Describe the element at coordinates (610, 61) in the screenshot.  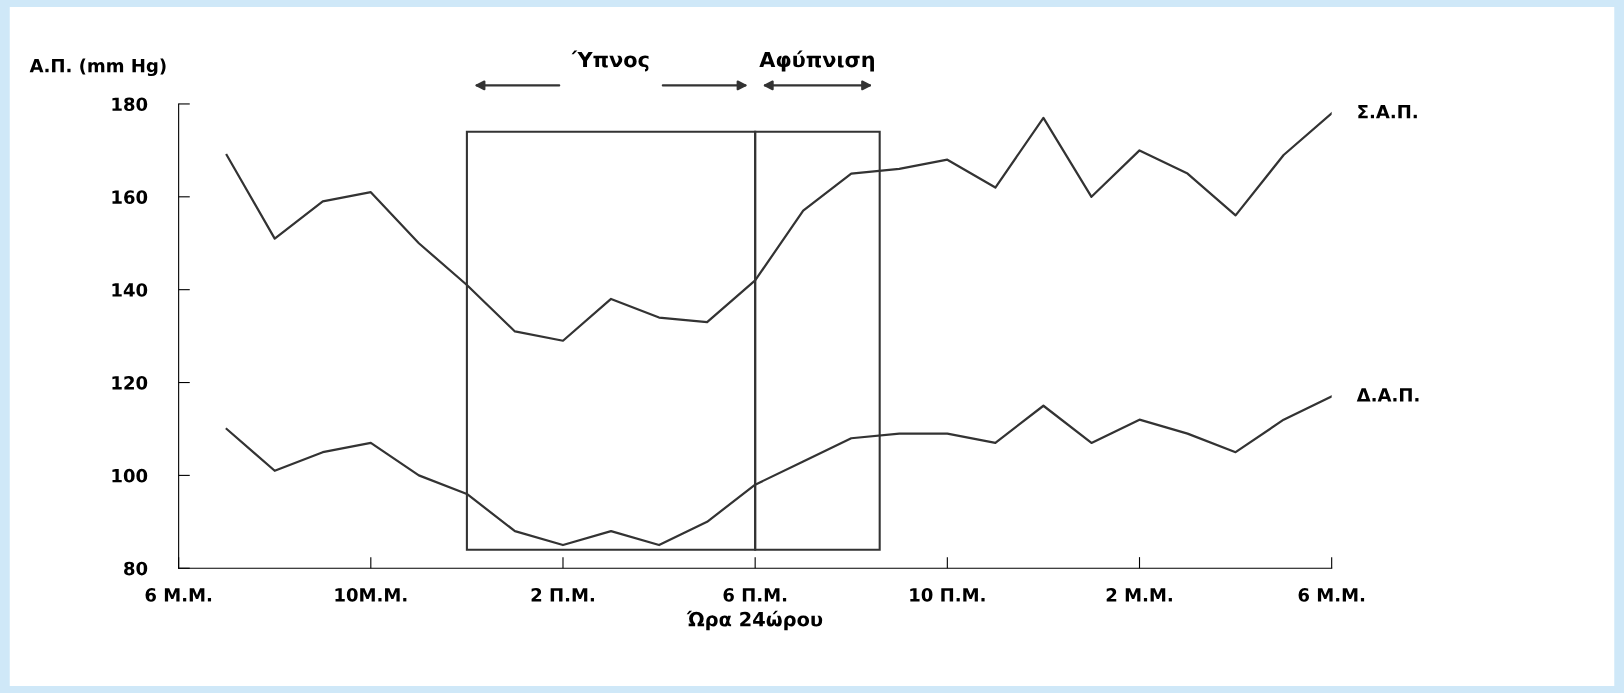
I see `text: Ύπνος` at that location.